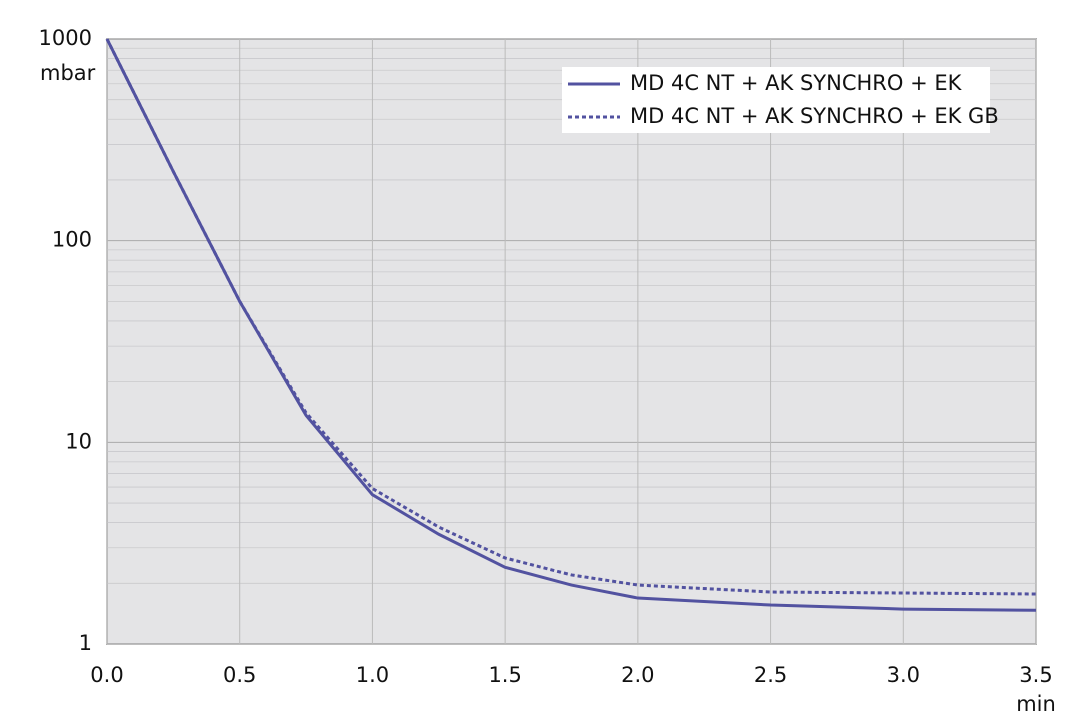  I want to click on legend-box, so click(776, 100).